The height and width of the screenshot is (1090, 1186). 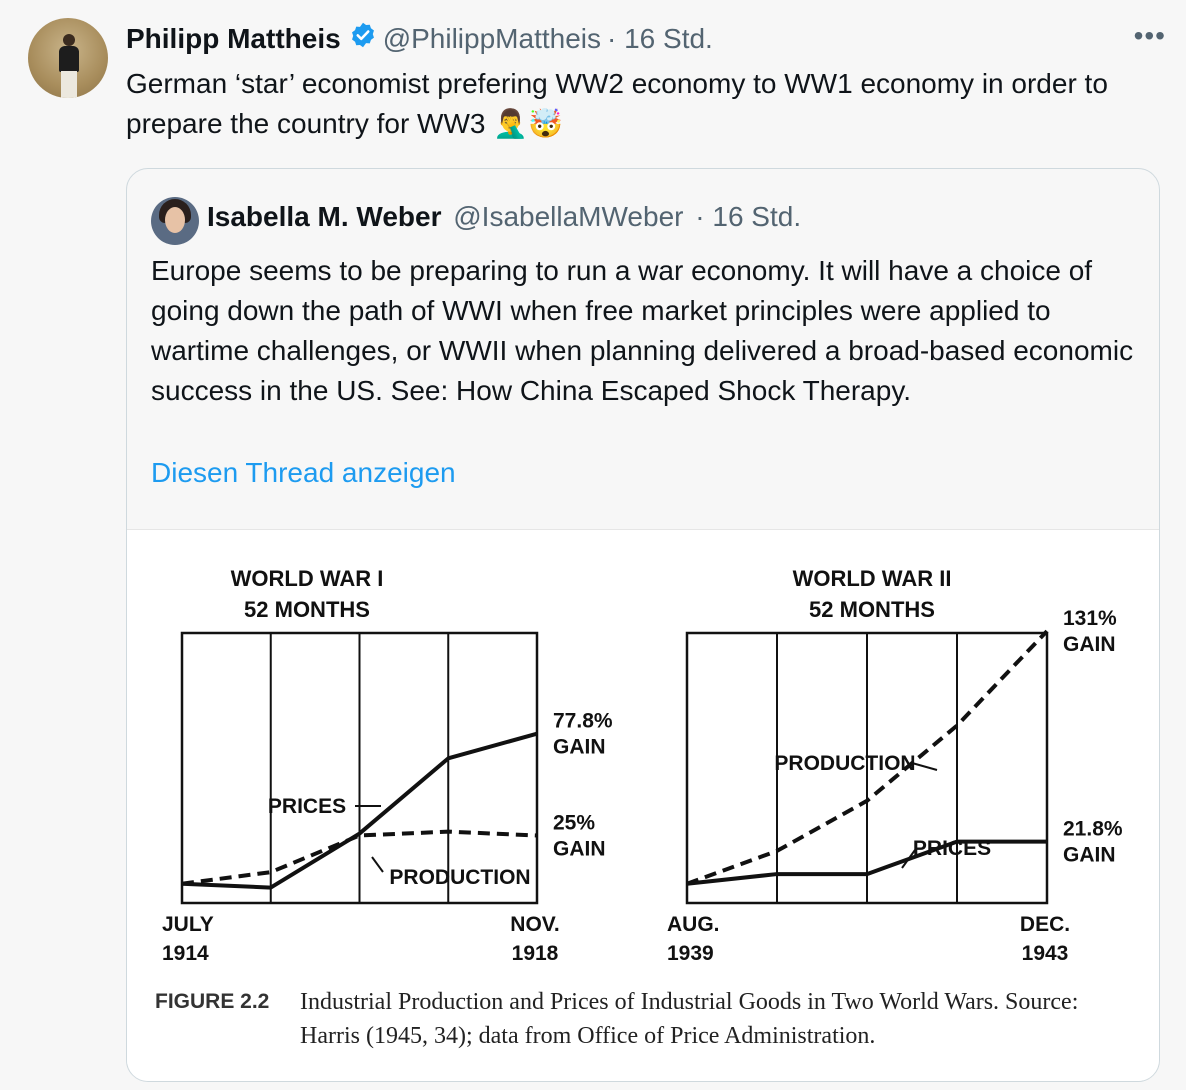 What do you see at coordinates (574, 823) in the screenshot?
I see `gain-label: 25%` at bounding box center [574, 823].